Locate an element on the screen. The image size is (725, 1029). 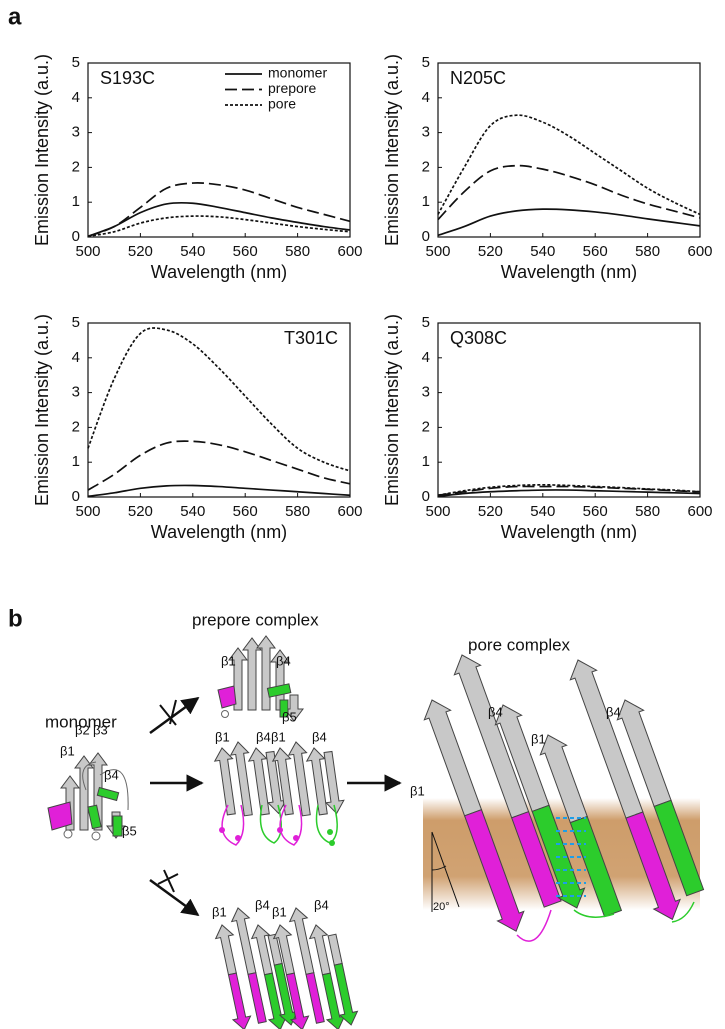
chart-title: Q308C is located at coordinates (478, 338).